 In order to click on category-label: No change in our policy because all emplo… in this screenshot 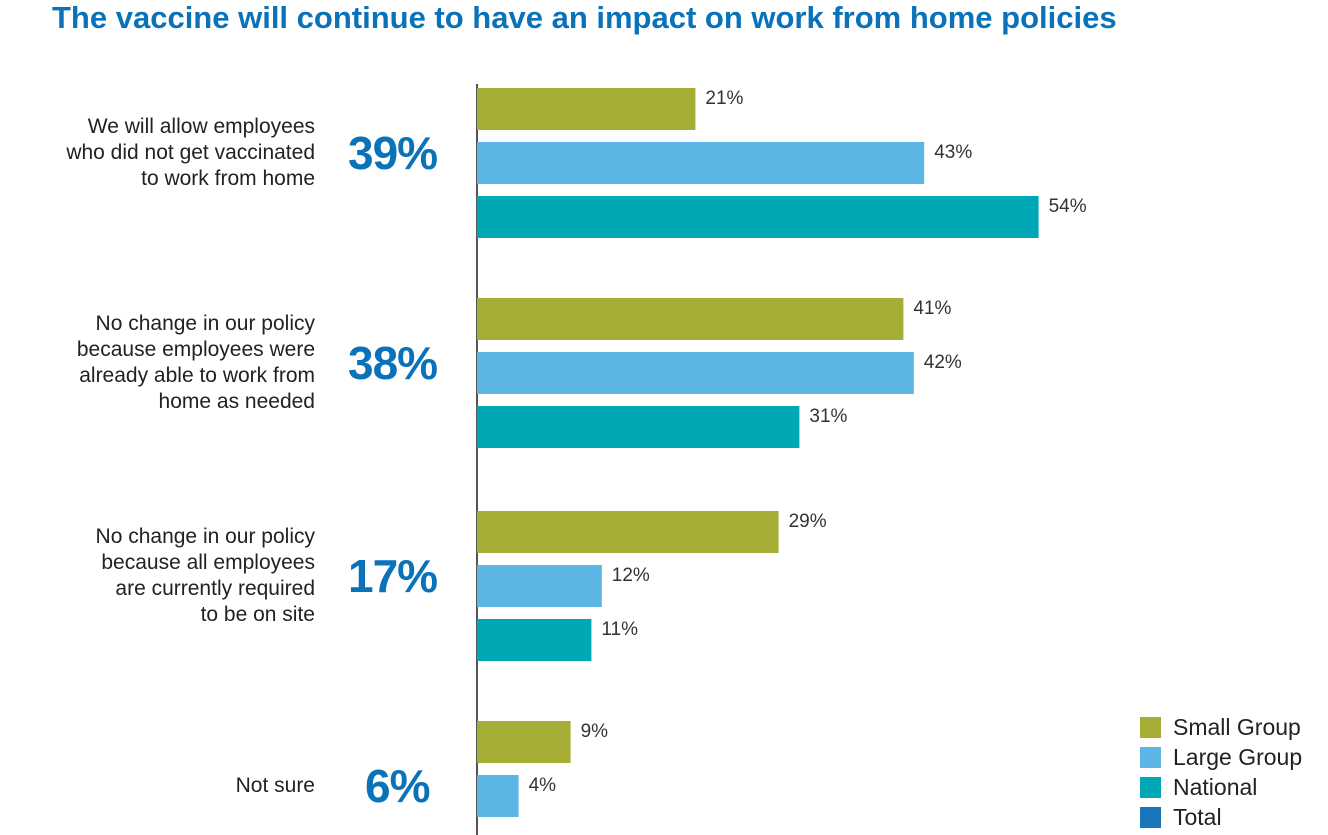, I will do `click(157, 576)`.